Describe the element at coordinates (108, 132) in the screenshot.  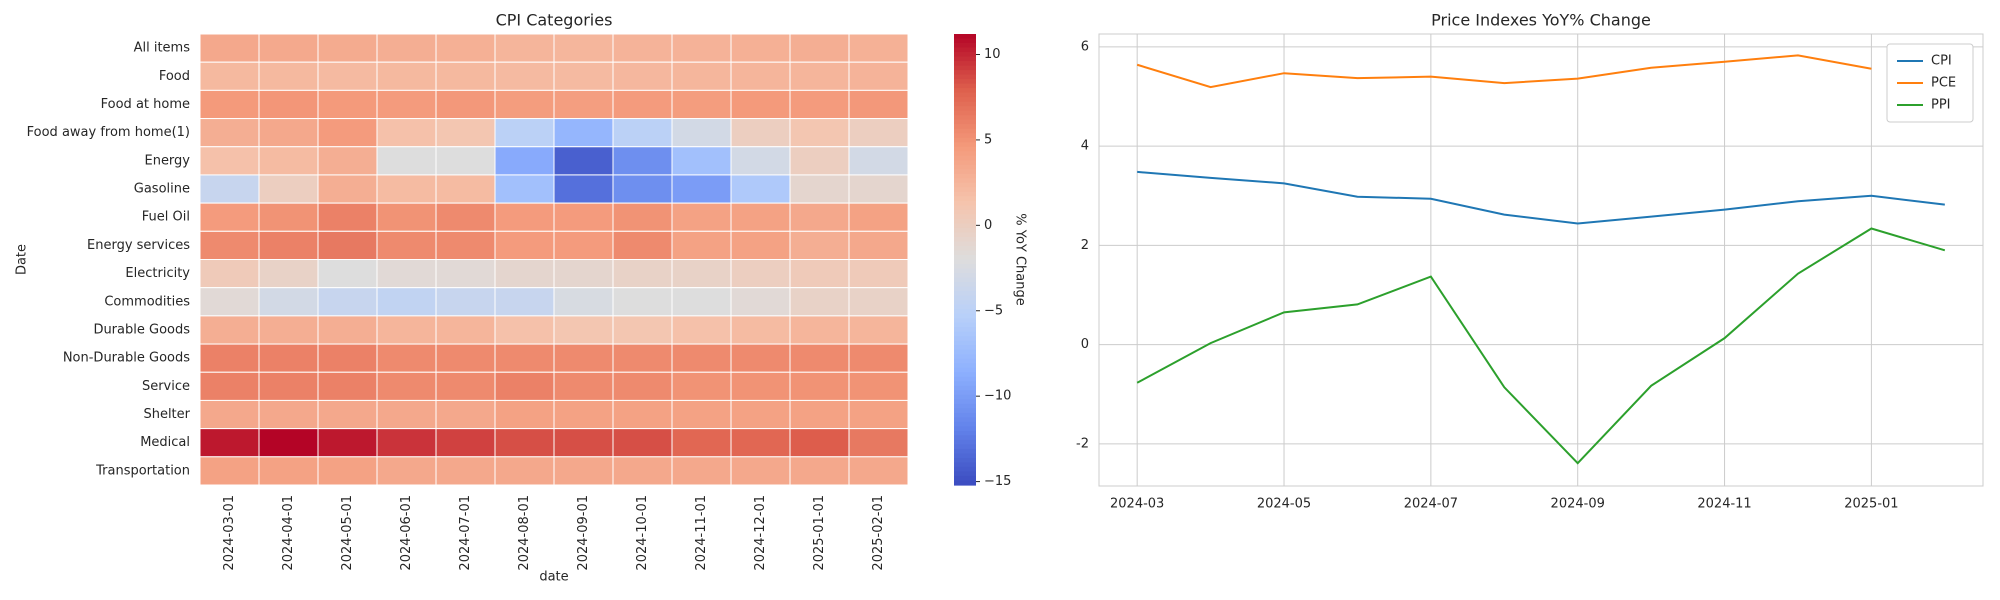
I see `y-tick-label: Food away from home(1)` at that location.